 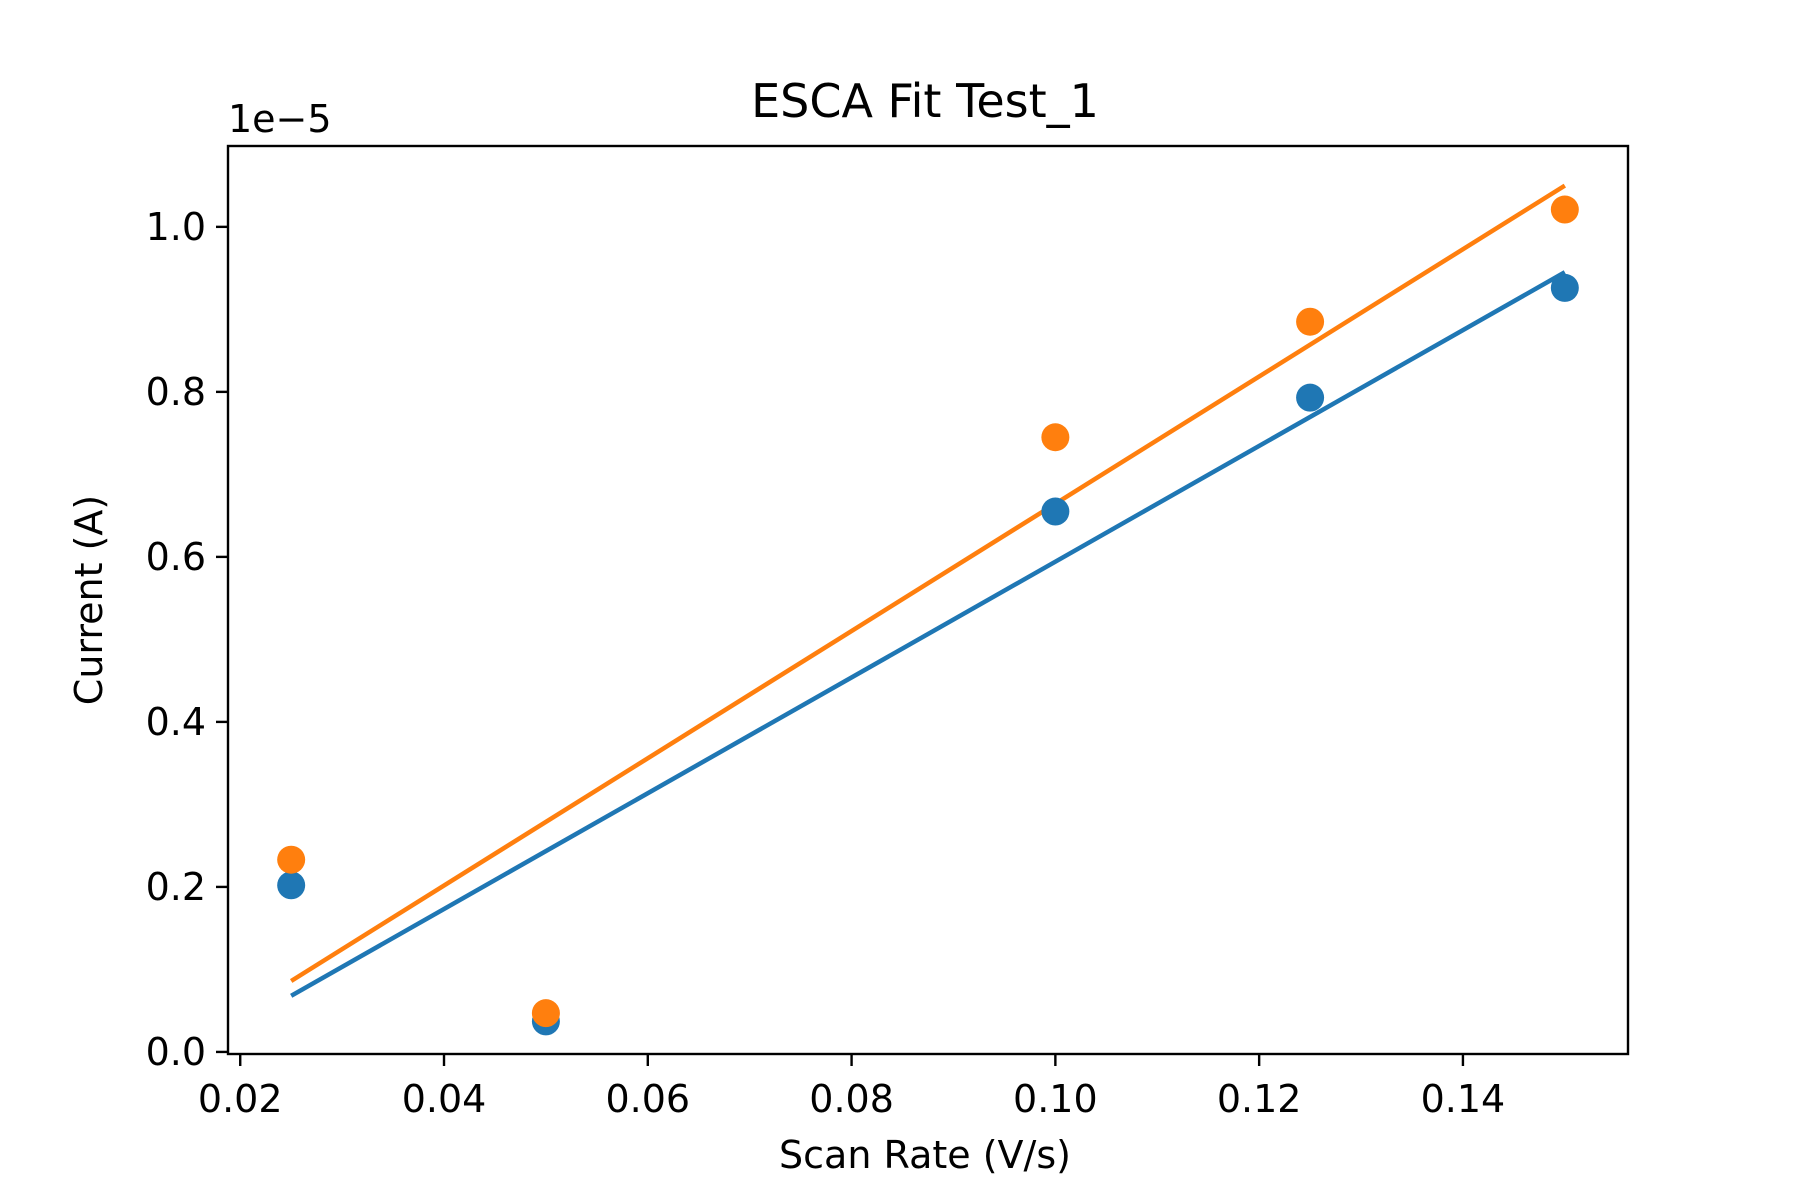 What do you see at coordinates (280, 119) in the screenshot?
I see `y-axis-offset-label: 1e−5` at bounding box center [280, 119].